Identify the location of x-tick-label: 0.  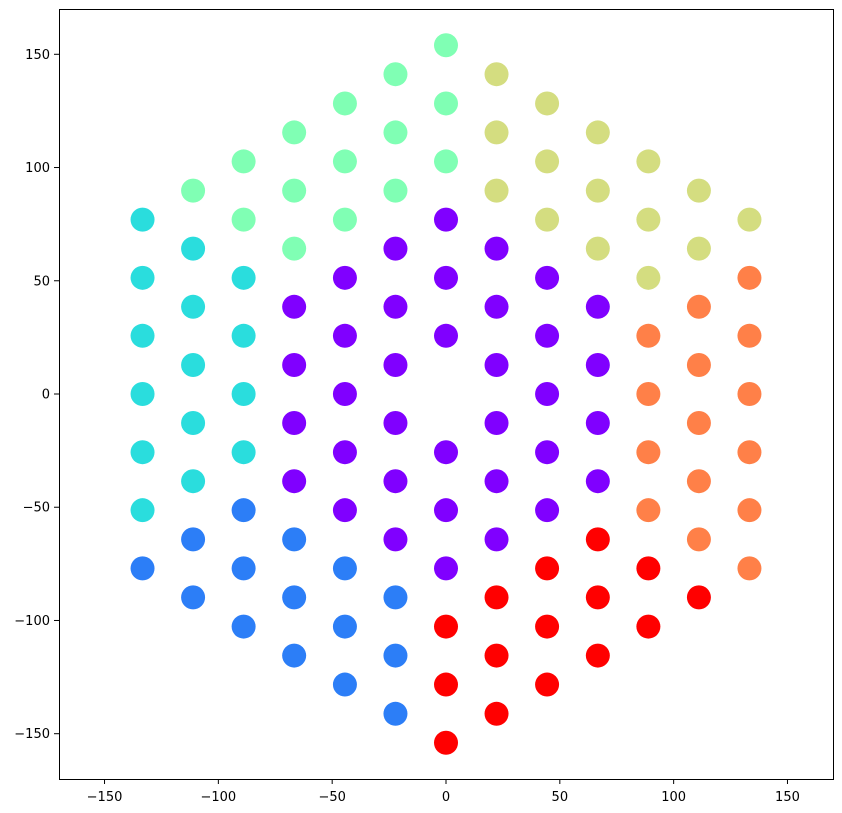
(446, 797).